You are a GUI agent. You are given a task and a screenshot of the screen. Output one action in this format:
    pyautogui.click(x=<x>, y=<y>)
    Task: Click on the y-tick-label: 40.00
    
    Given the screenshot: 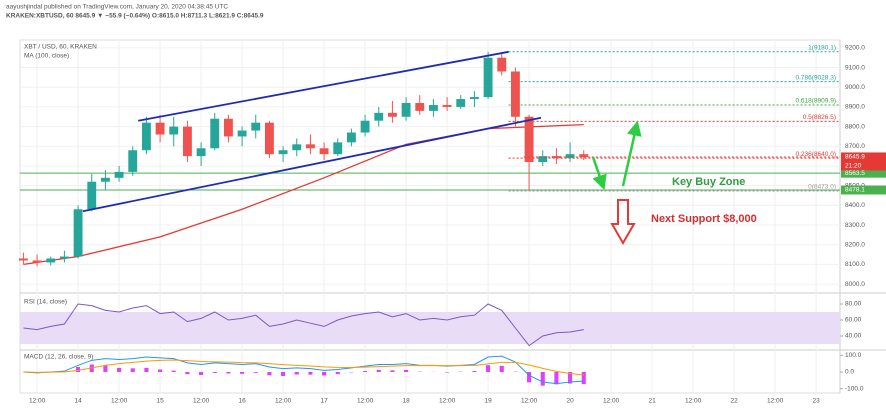 What is the action you would take?
    pyautogui.click(x=853, y=336)
    